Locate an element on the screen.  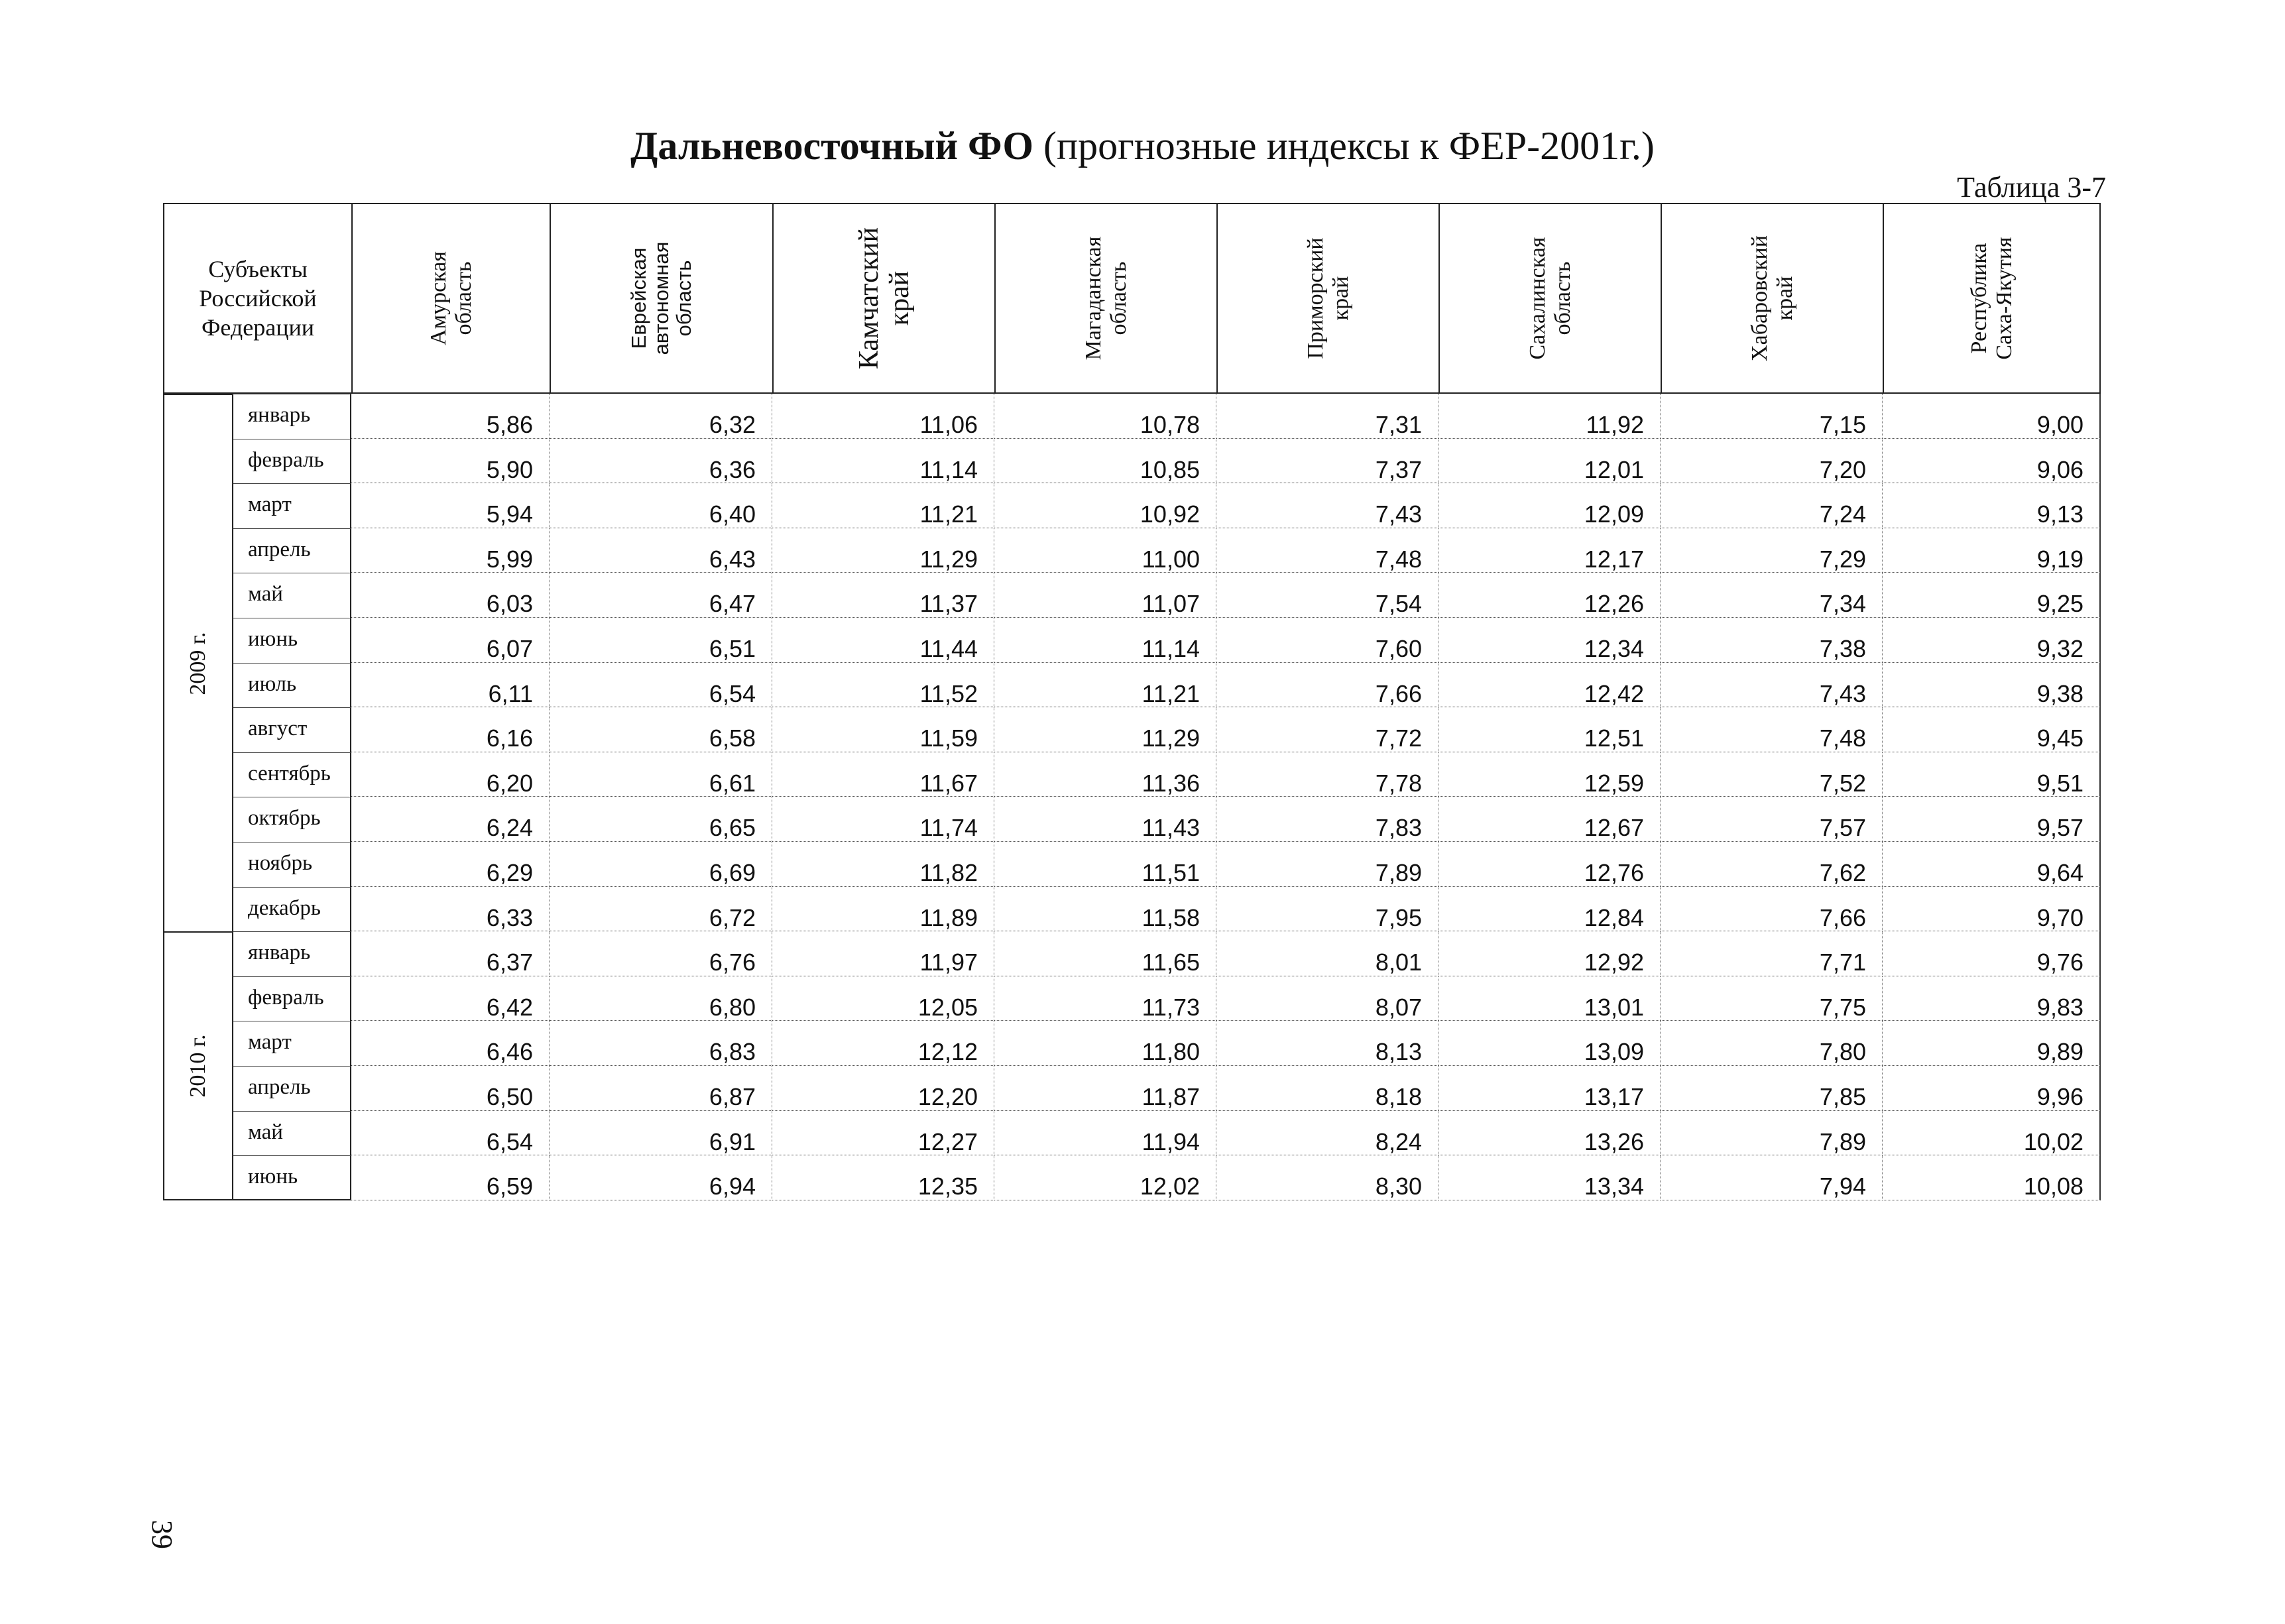
month-label: июнь is located at coordinates (291, 1177).